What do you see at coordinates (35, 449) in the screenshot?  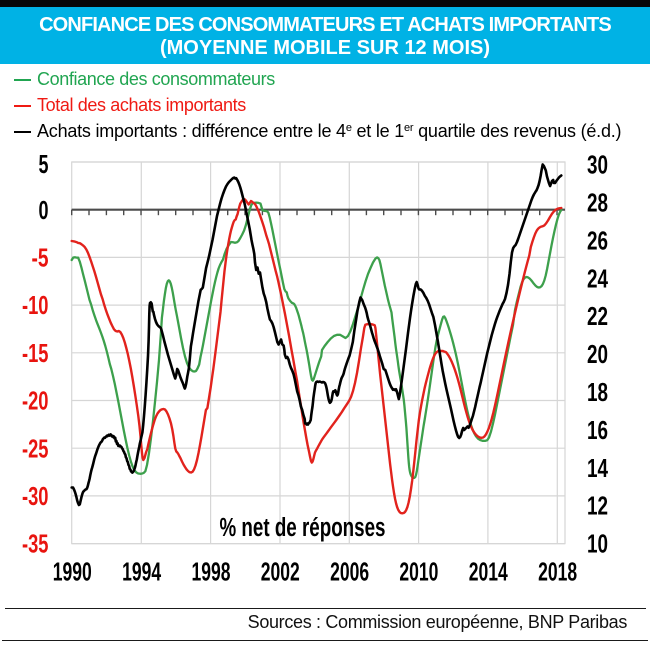 I see `svg-text: -25` at bounding box center [35, 449].